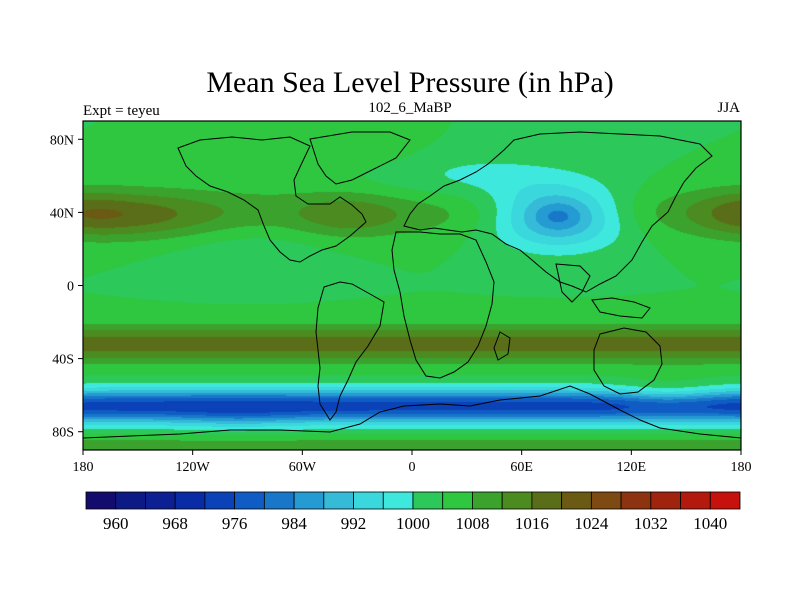  Describe the element at coordinates (472, 523) in the screenshot. I see `colorbar-tick-label: 1008` at that location.